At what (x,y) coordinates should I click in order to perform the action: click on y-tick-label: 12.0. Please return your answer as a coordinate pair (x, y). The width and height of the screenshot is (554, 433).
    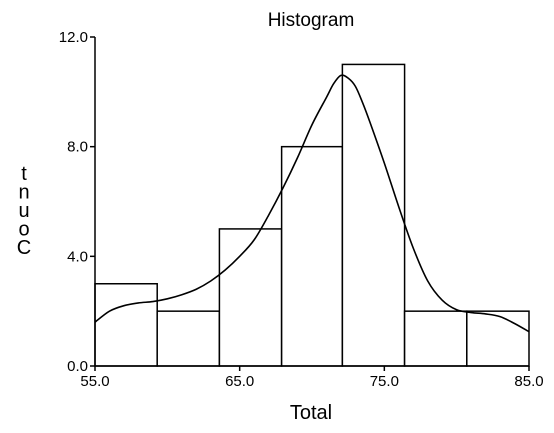
    Looking at the image, I should click on (73, 37).